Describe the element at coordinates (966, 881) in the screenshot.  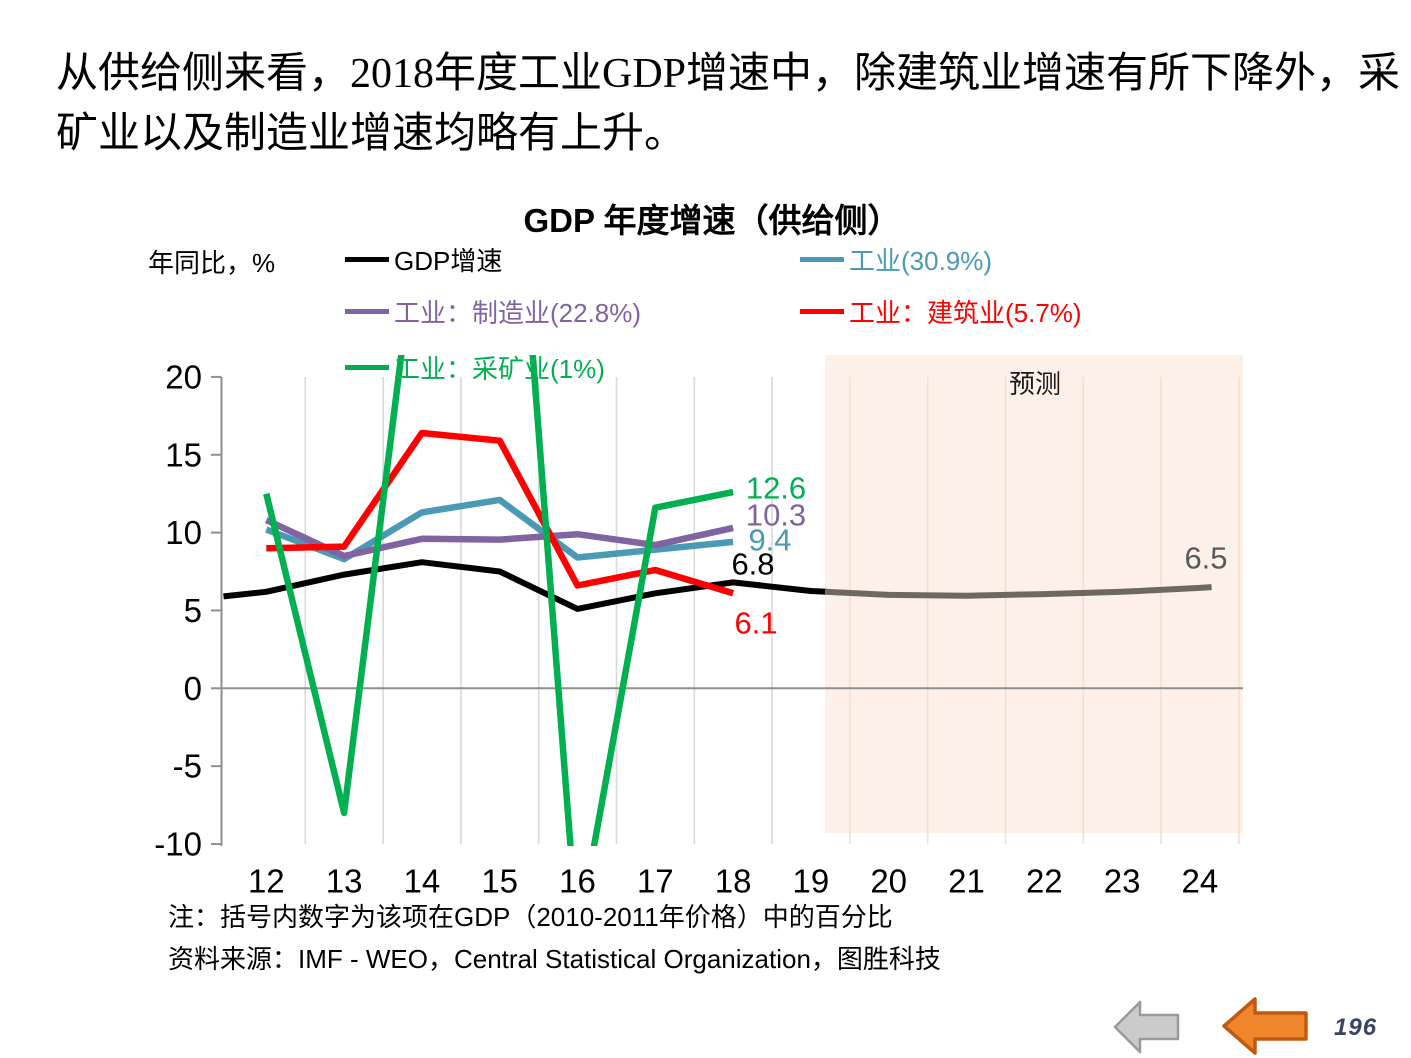
I see `x-tick-label: 21` at that location.